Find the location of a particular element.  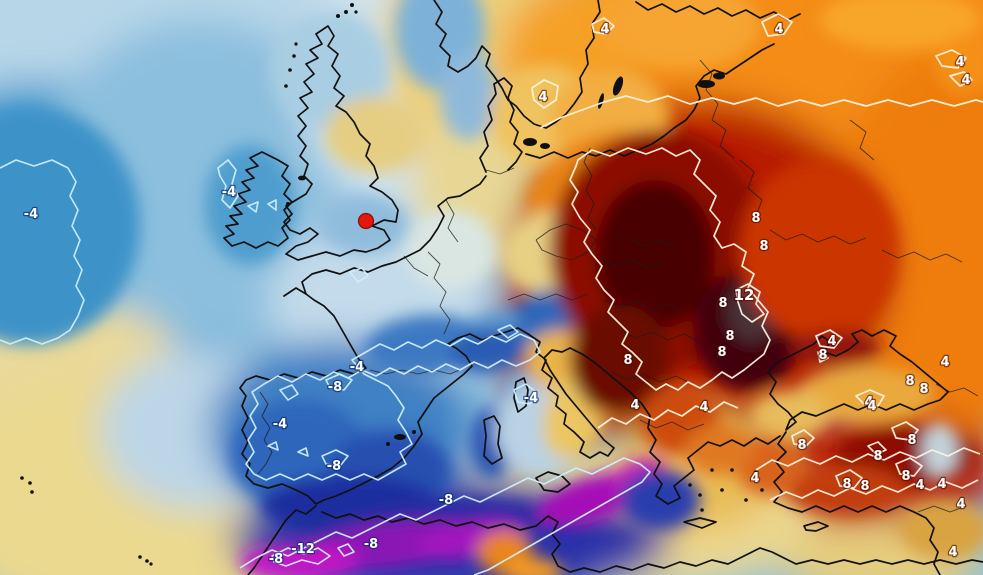

contour-plus8-east-europe is located at coordinates (670, 269).